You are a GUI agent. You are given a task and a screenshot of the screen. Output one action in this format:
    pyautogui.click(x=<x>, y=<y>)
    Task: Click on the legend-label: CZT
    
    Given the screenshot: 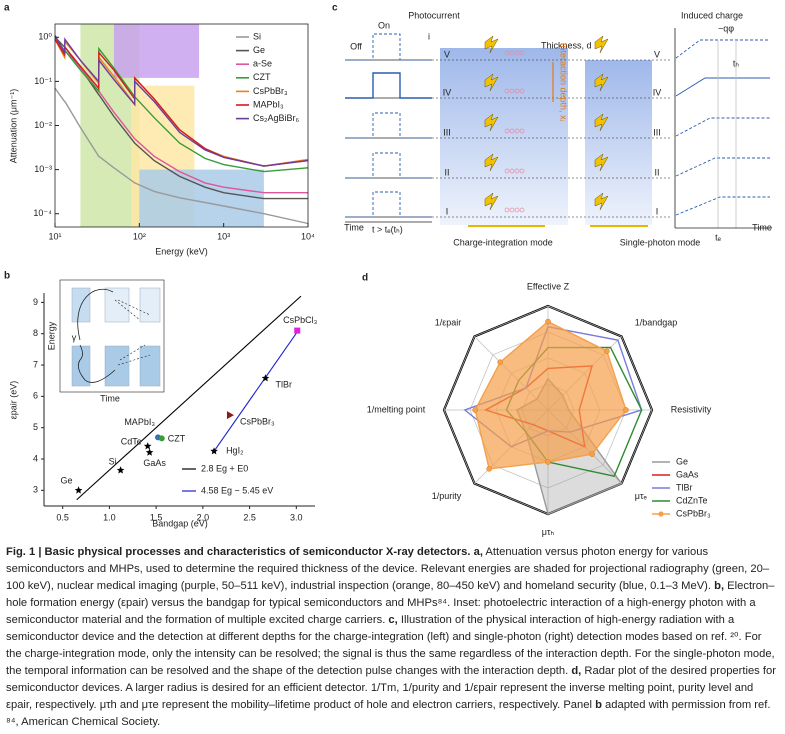 What is the action you would take?
    pyautogui.click(x=262, y=77)
    